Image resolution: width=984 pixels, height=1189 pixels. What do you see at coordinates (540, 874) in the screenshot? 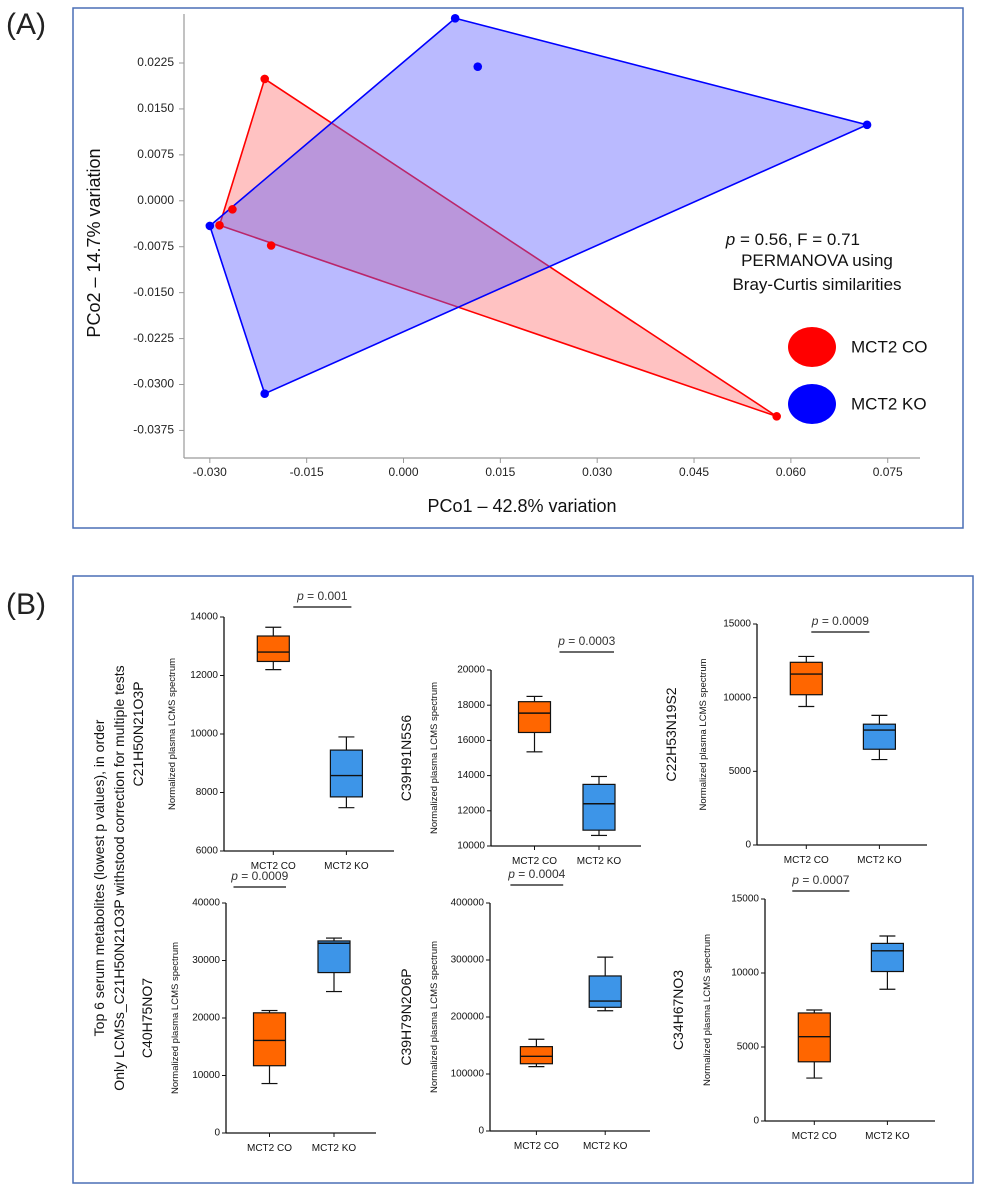
I see `p-value: = 0.0004` at bounding box center [540, 874].